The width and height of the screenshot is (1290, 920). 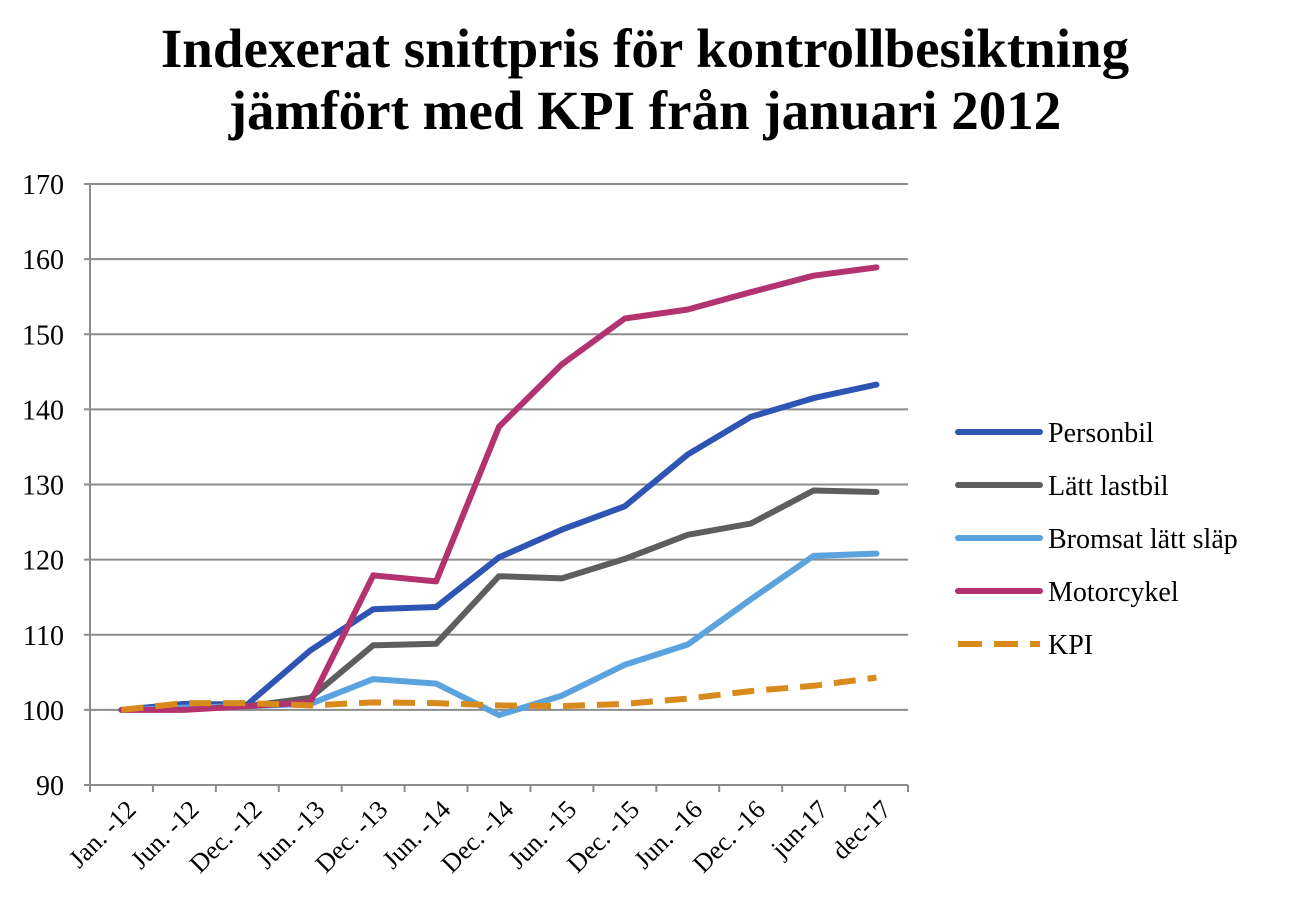 I want to click on y-tick-label: 130, so click(x=43, y=486).